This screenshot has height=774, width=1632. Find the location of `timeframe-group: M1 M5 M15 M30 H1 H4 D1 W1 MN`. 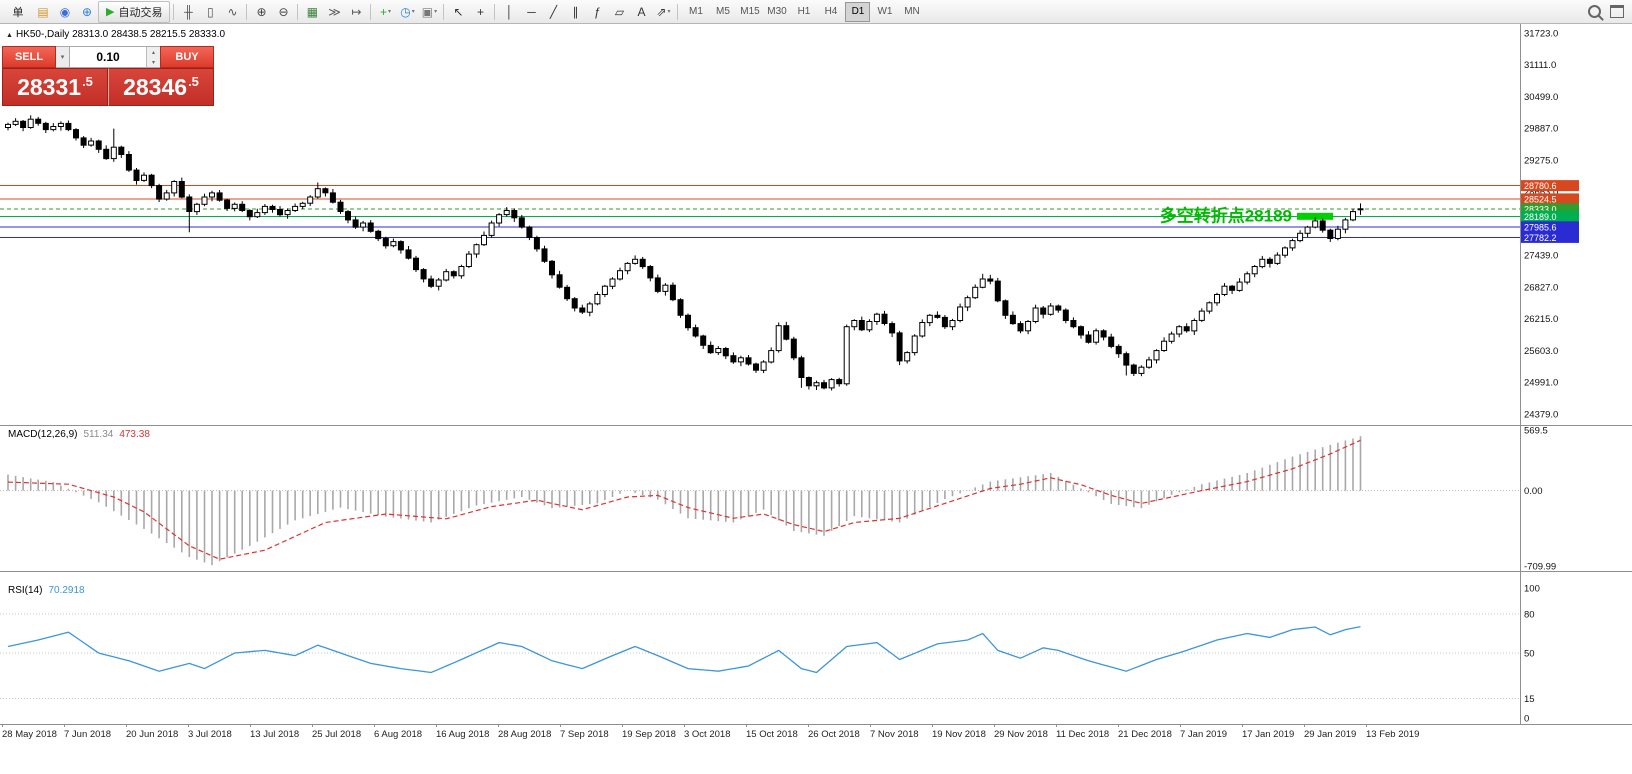

timeframe-group: M1 M5 M15 M30 H1 H4 D1 W1 MN is located at coordinates (803, 11).